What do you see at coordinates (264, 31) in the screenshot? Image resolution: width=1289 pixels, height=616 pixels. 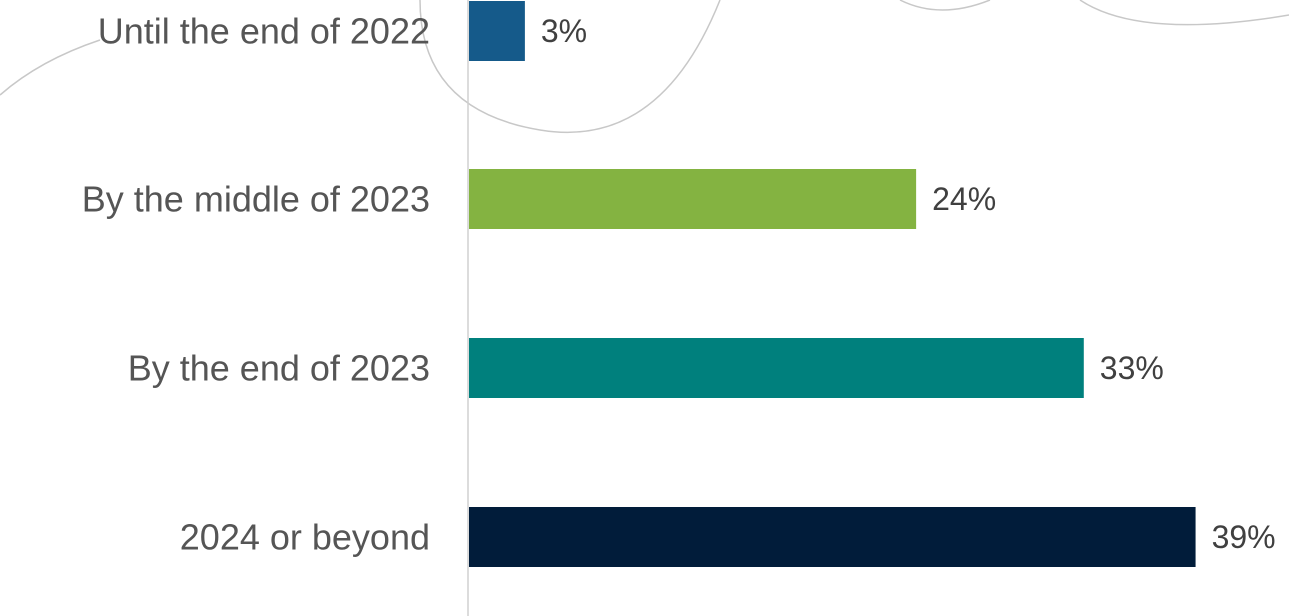 I see `category-label: Until the end of 2022` at bounding box center [264, 31].